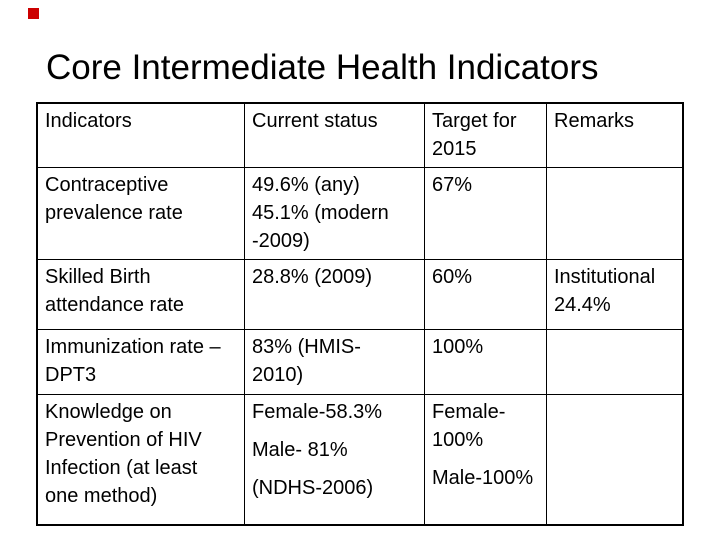  I want to click on cell-current-status: 28.8% (2009), so click(335, 295).